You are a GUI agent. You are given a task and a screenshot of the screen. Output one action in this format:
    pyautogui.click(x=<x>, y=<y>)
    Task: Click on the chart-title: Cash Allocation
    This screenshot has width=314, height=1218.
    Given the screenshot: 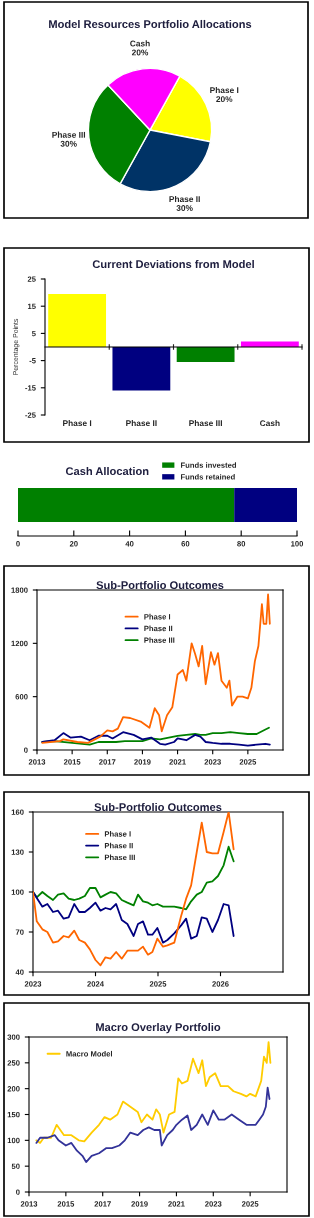 What is the action you would take?
    pyautogui.click(x=107, y=471)
    